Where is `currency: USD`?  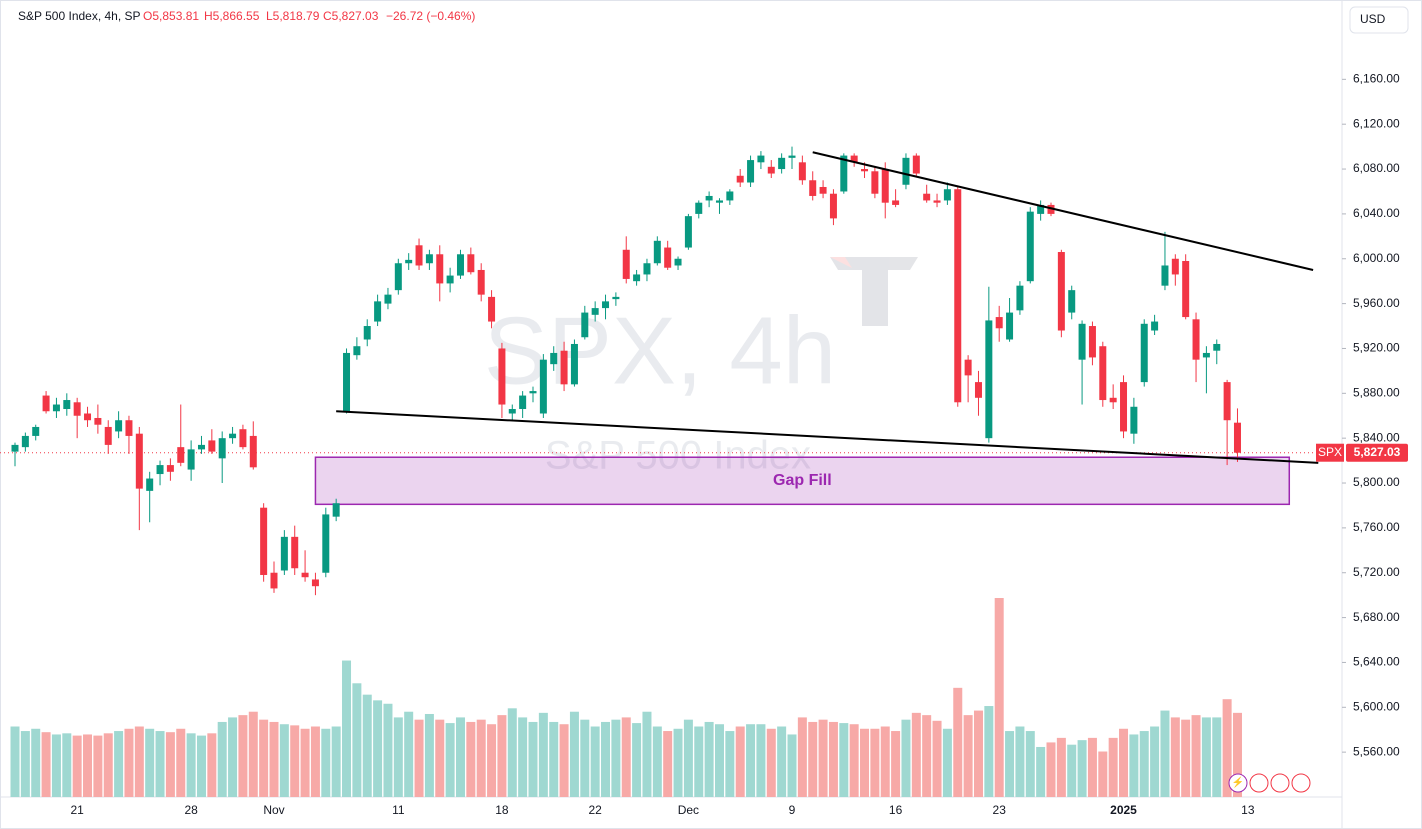 currency: USD is located at coordinates (1373, 19).